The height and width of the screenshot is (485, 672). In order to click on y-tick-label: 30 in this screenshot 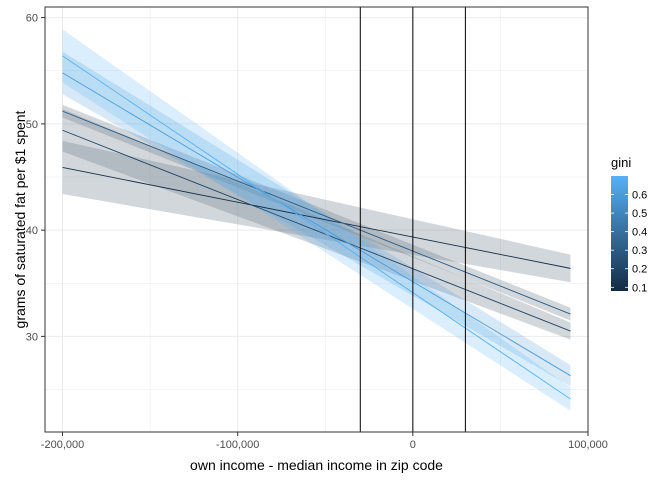, I will do `click(32, 337)`.